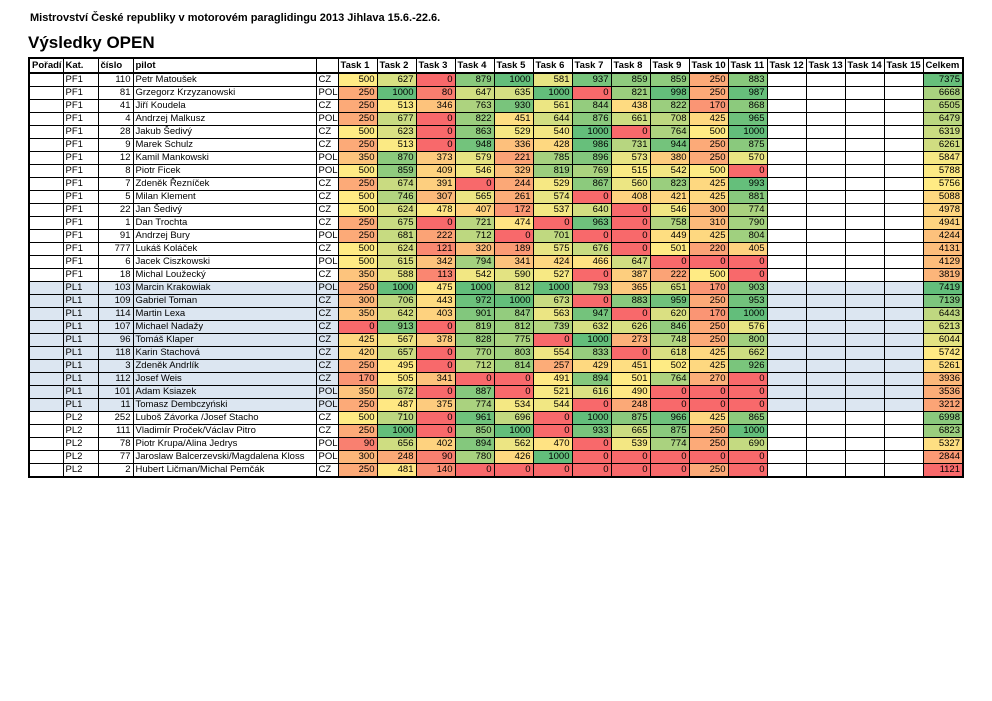 This screenshot has width=992, height=701. Describe the element at coordinates (435, 106) in the screenshot. I see `cell-task-3: 346` at that location.